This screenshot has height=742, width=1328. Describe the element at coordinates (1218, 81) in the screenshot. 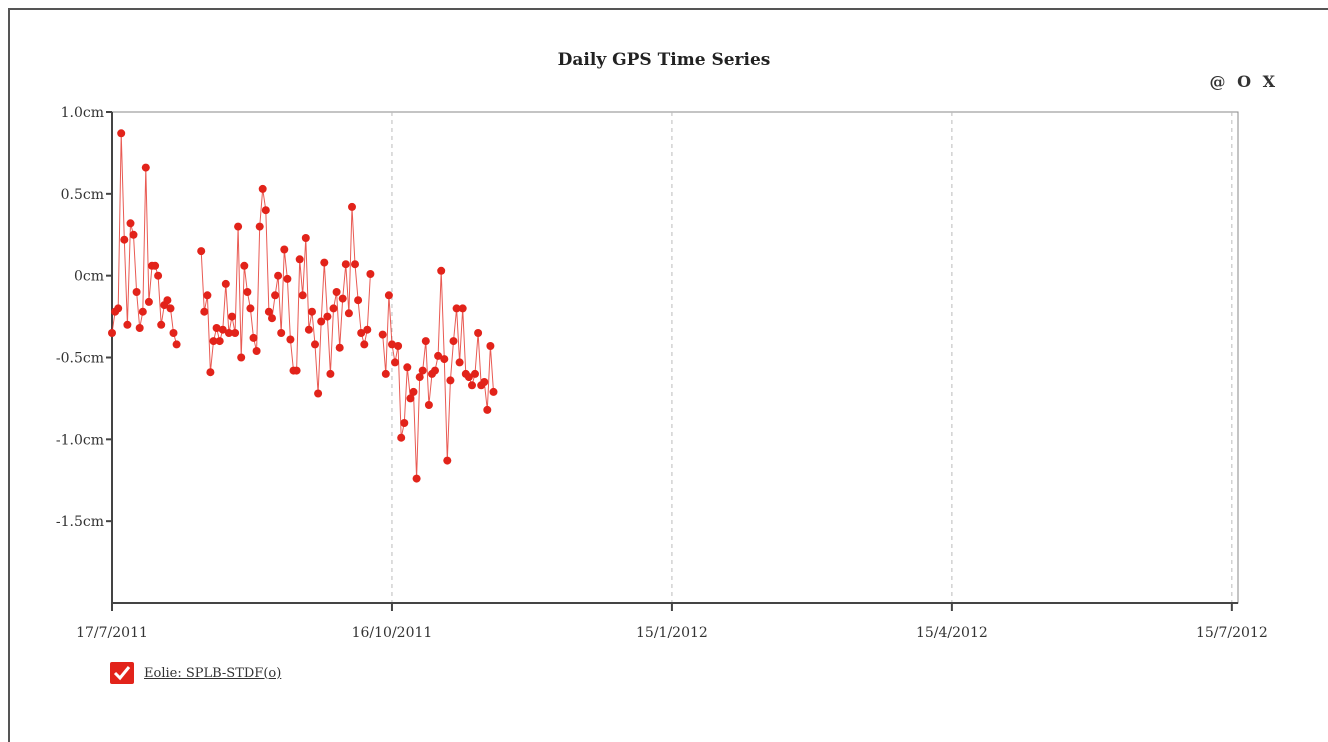

I see `pin-icon: @` at that location.